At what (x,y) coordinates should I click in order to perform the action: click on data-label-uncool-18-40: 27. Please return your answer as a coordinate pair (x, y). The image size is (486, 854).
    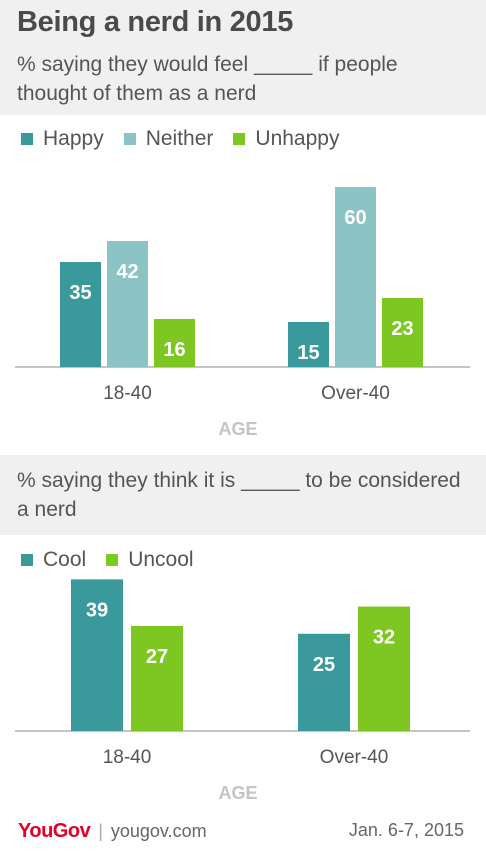
    Looking at the image, I should click on (157, 657).